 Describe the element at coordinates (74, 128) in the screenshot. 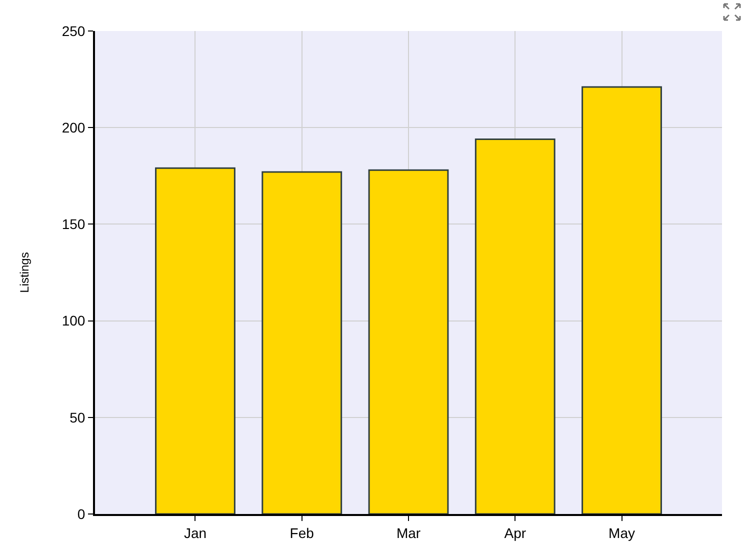

I see `y-tick-label: 200` at that location.